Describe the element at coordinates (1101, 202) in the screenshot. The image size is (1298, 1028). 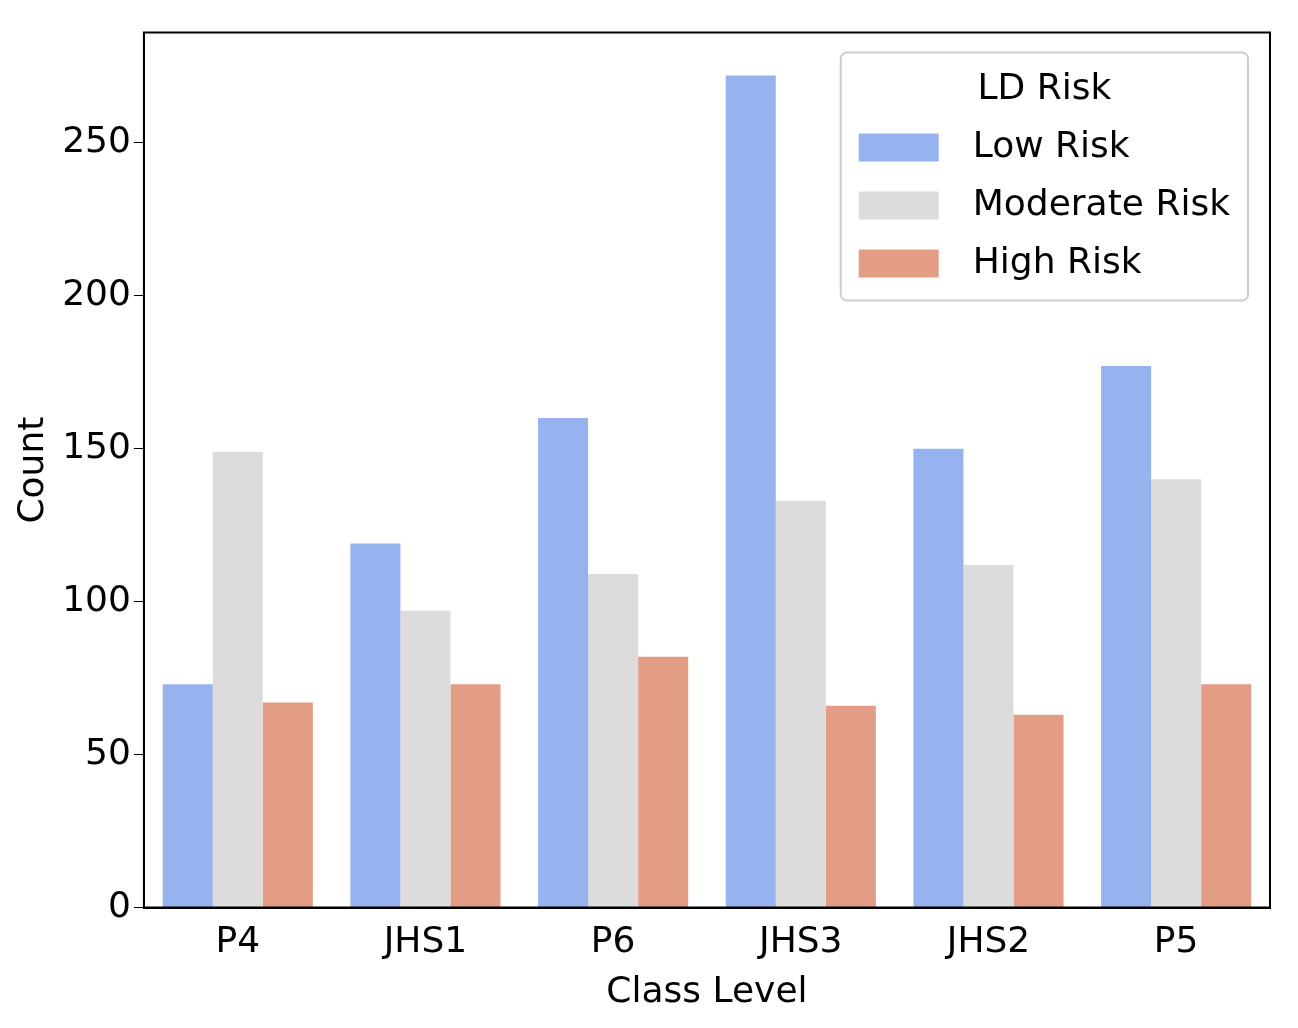
I see `legend-label: Moderate Risk` at that location.